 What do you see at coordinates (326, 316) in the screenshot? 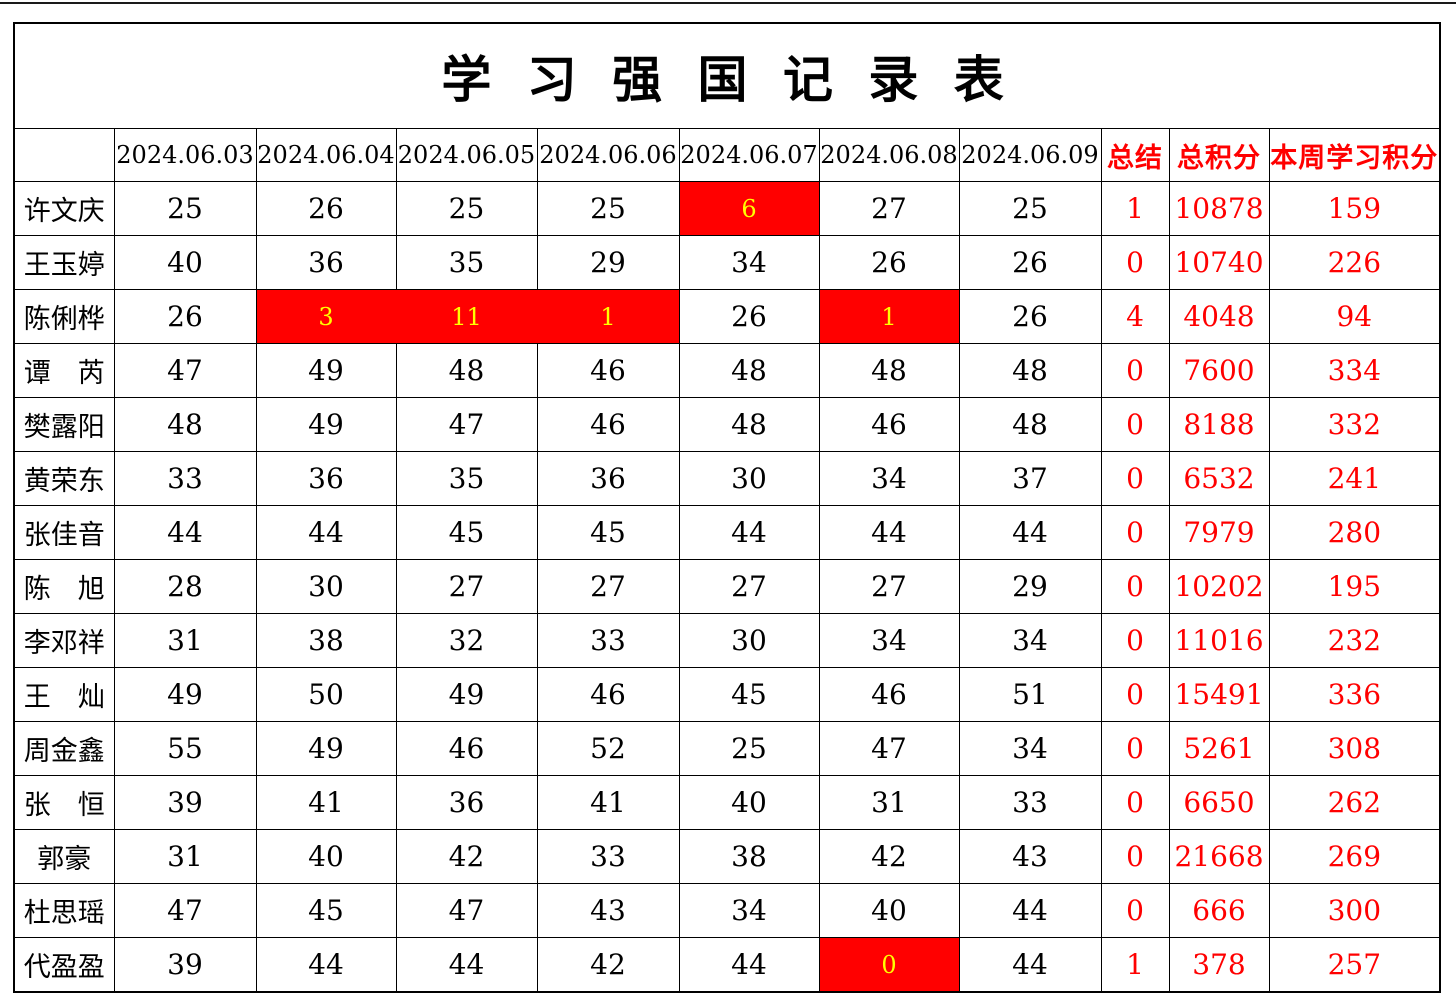
I see `daily-score-cell-highlighted: 3` at bounding box center [326, 316].